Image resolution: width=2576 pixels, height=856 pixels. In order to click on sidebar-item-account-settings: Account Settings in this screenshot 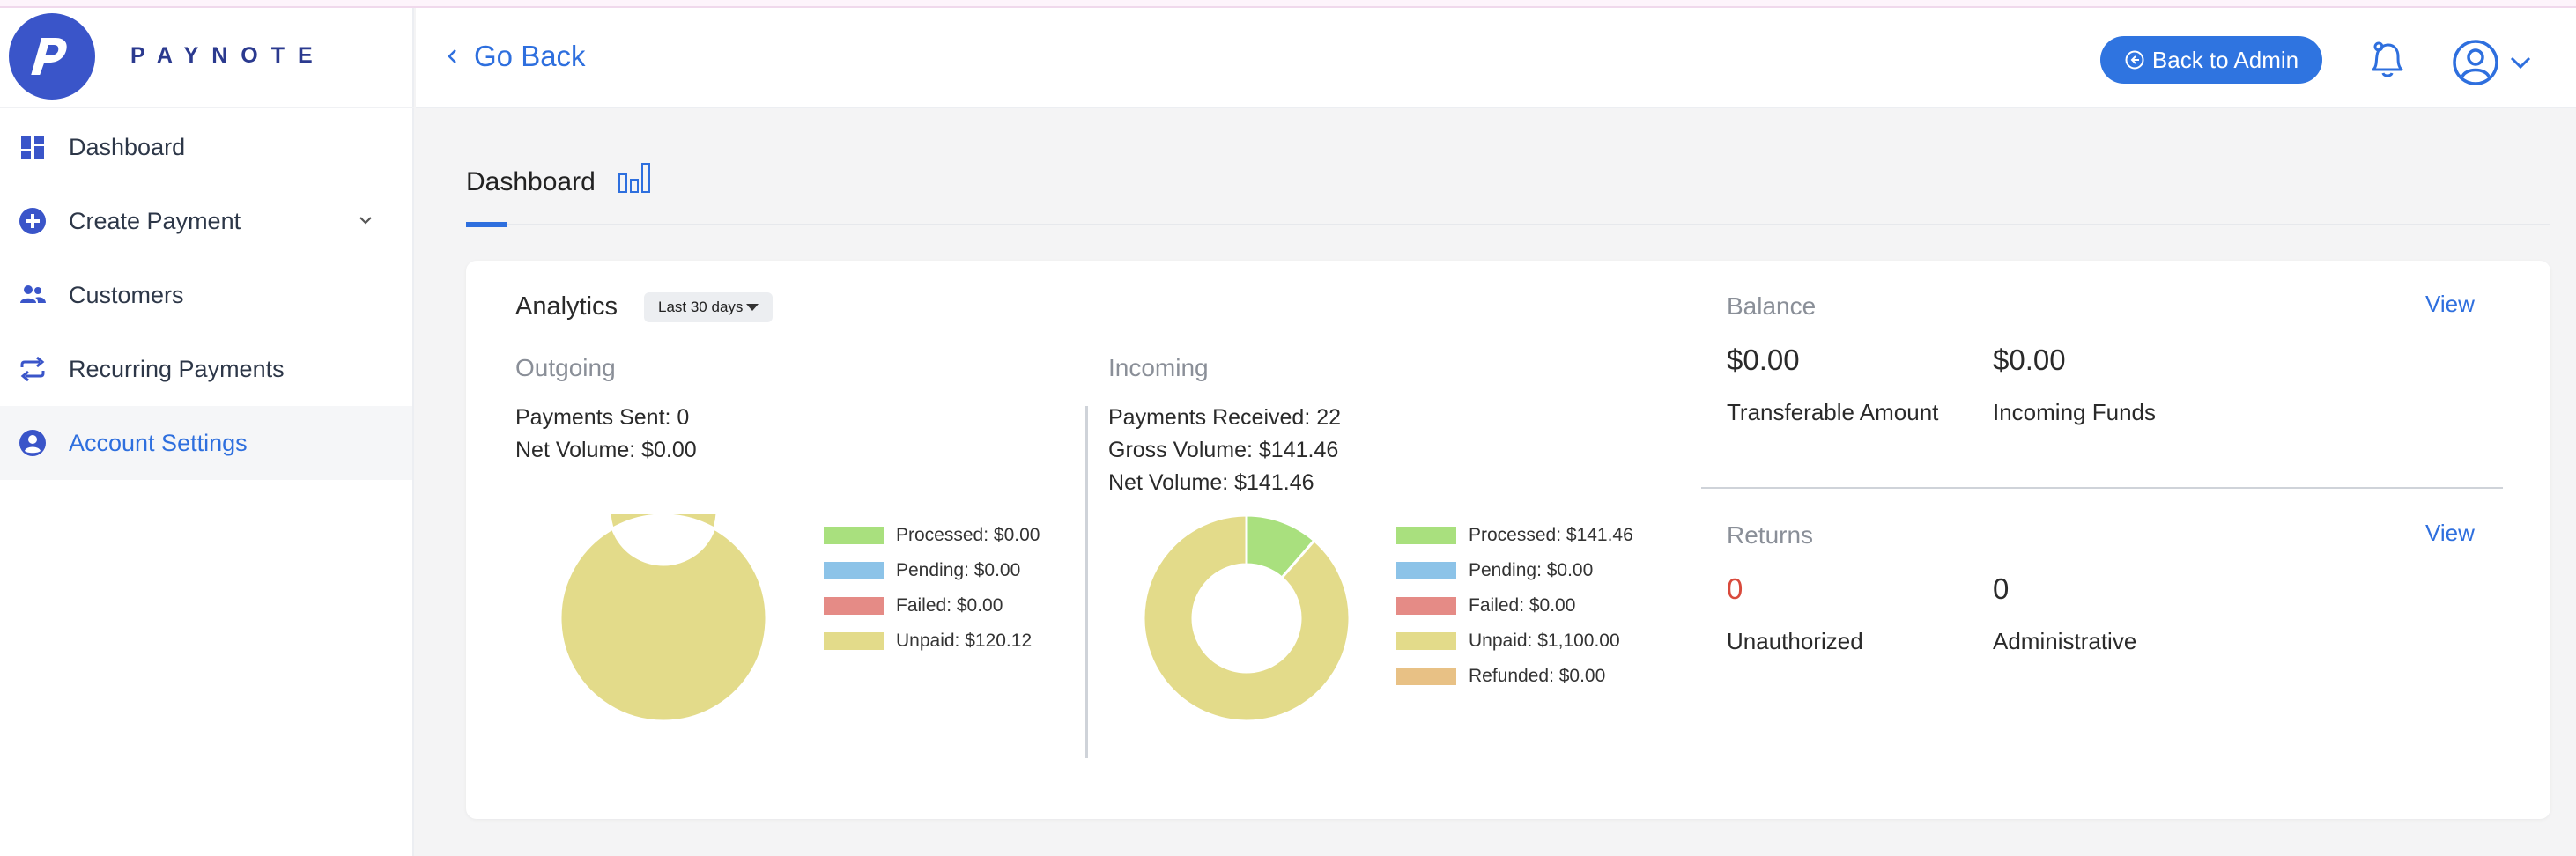, I will do `click(206, 443)`.